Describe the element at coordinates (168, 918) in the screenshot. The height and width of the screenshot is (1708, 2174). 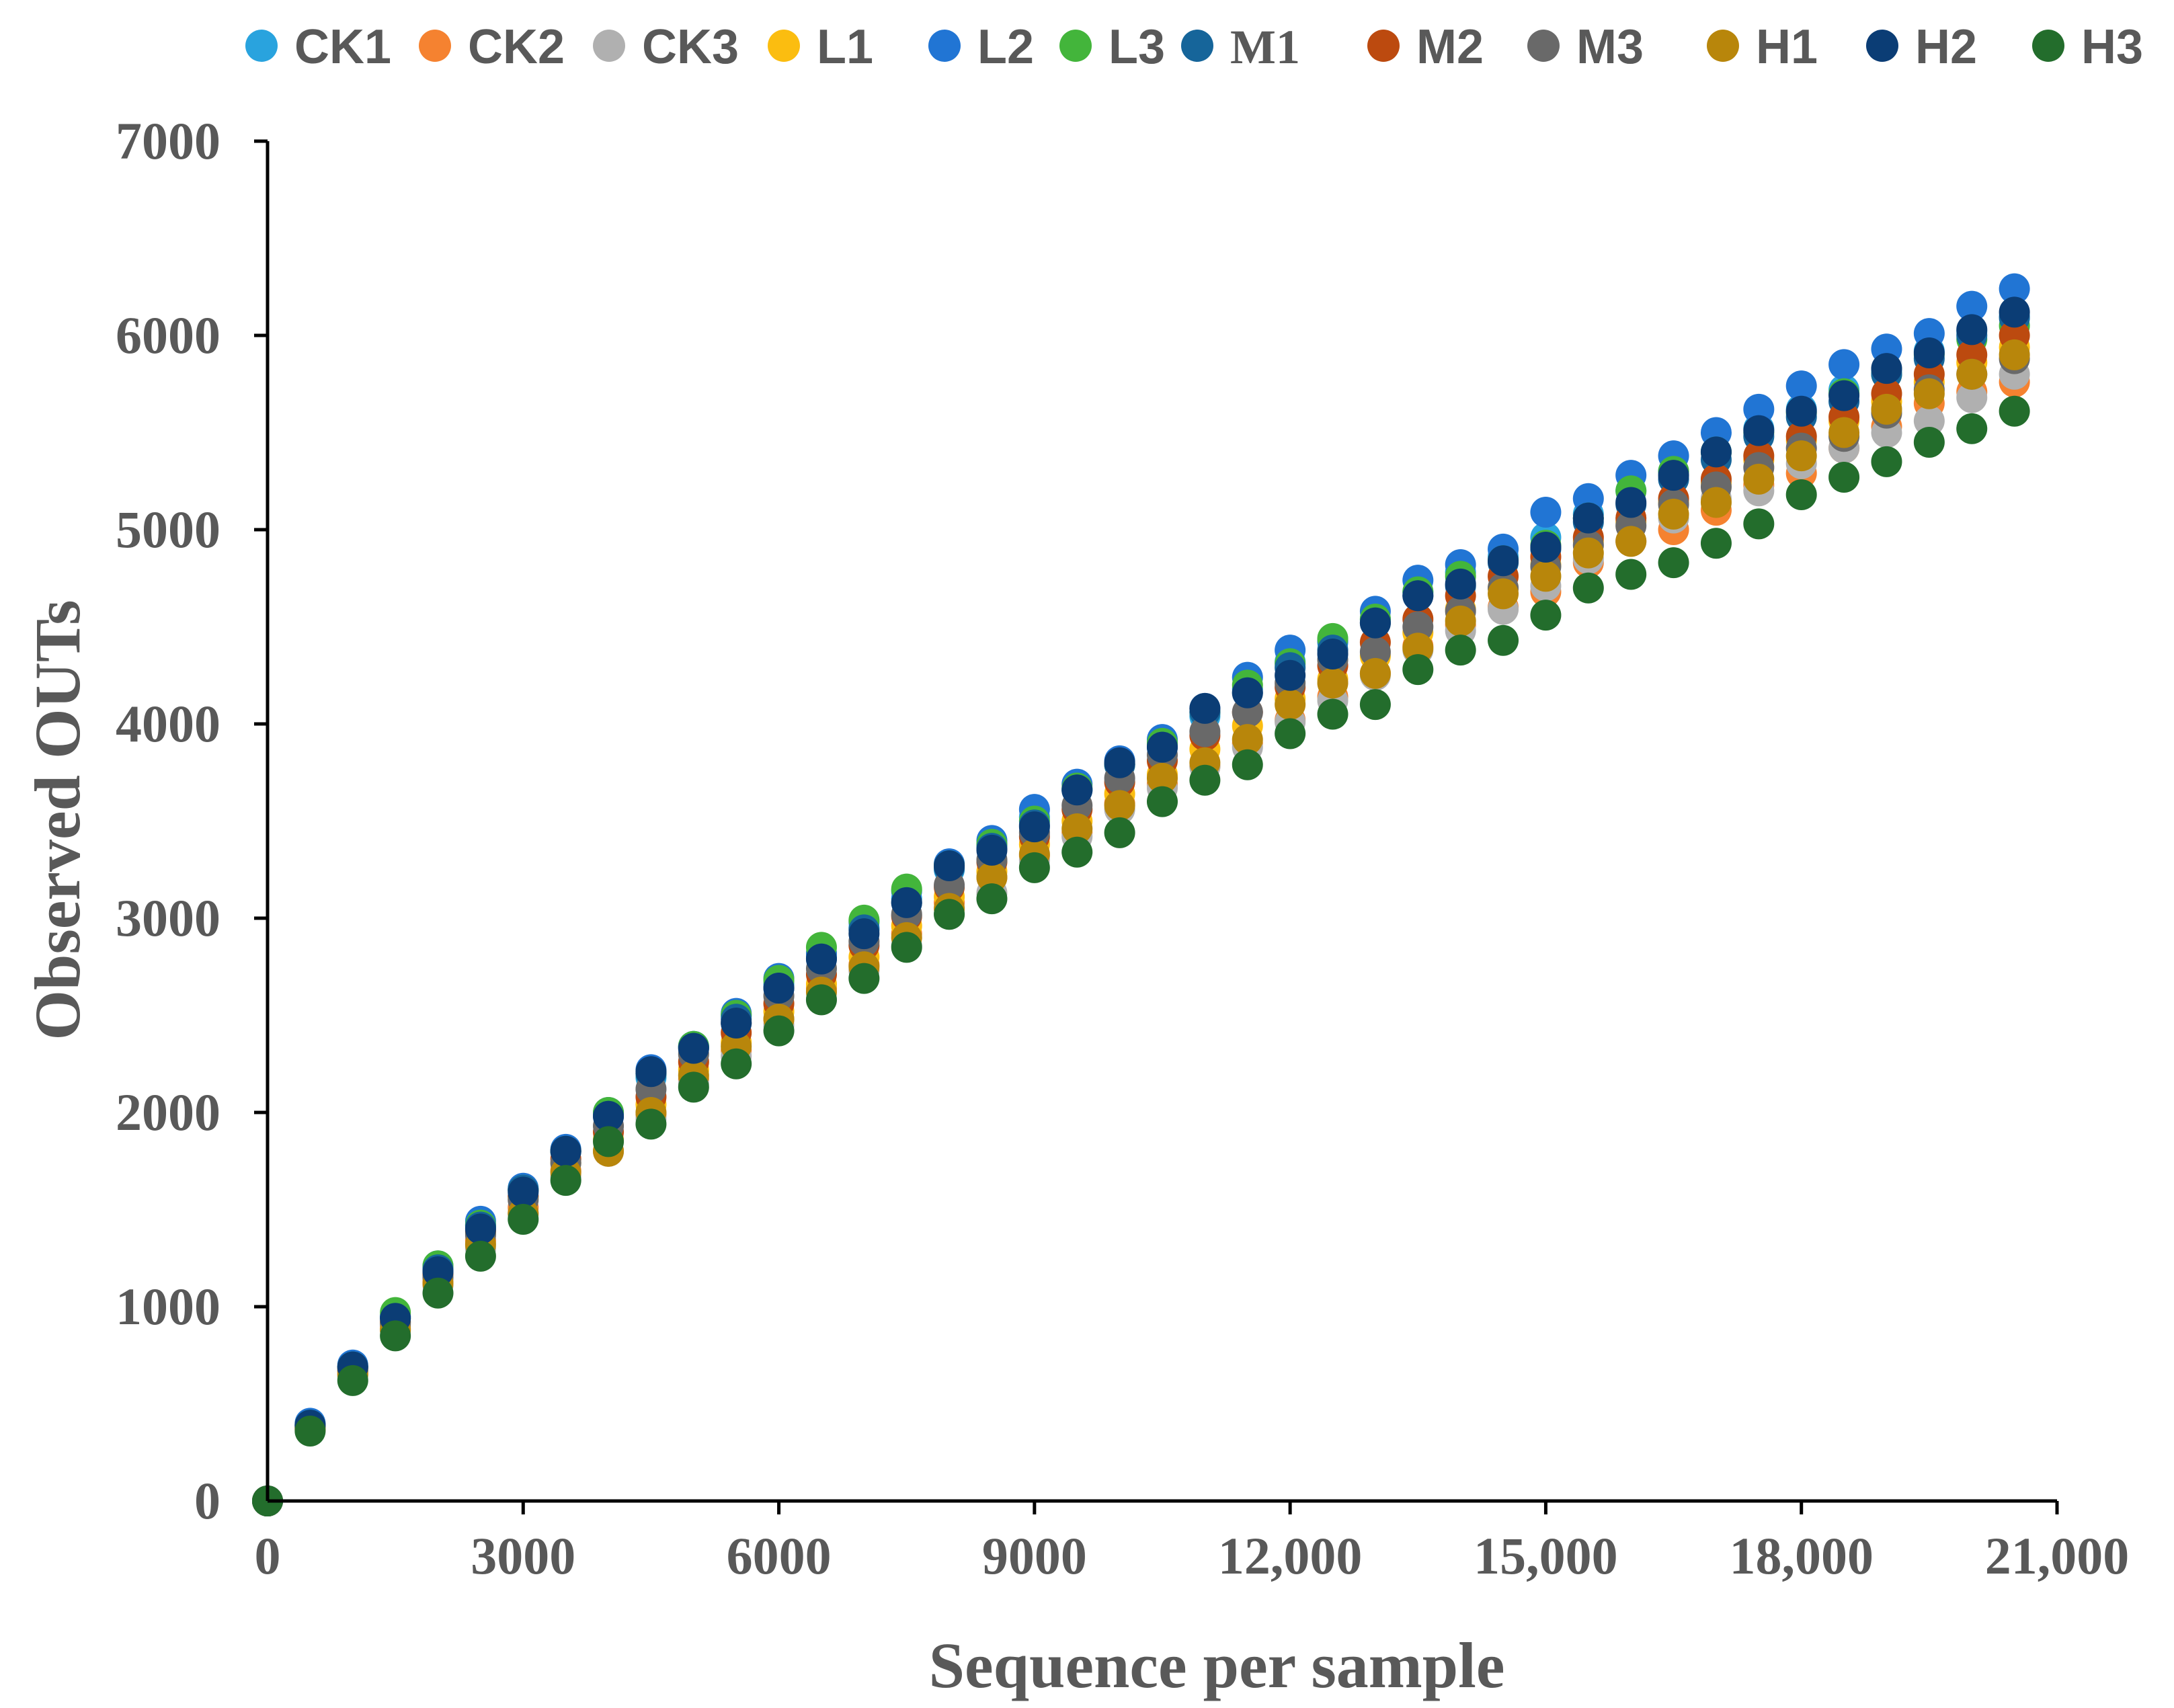
I see `y-tick-label: 3000` at that location.